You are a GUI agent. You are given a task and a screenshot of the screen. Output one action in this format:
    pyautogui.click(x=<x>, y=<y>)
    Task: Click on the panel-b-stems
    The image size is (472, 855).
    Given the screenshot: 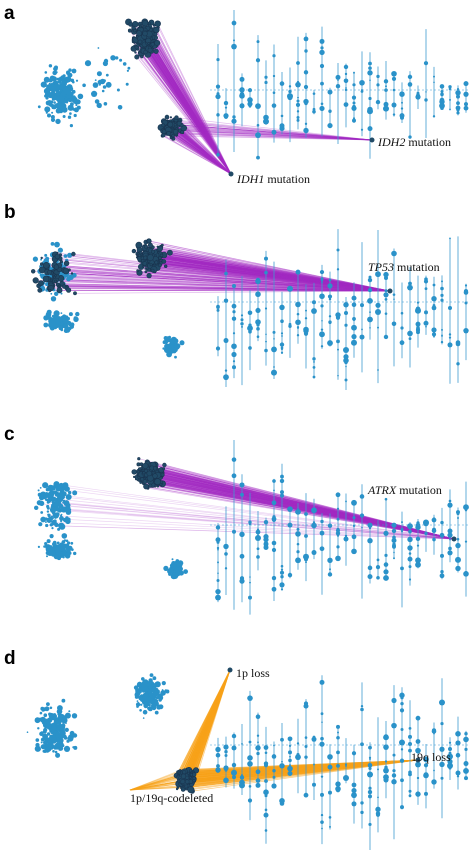 What is the action you would take?
    pyautogui.click(x=340, y=309)
    